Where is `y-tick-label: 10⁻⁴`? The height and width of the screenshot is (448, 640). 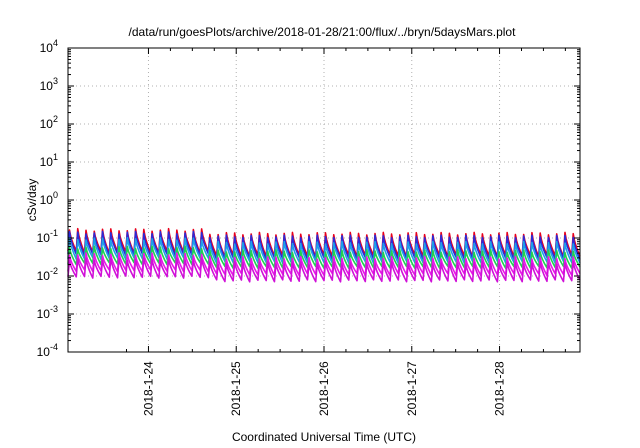 y-tick-label: 10⁻⁴ is located at coordinates (47, 350).